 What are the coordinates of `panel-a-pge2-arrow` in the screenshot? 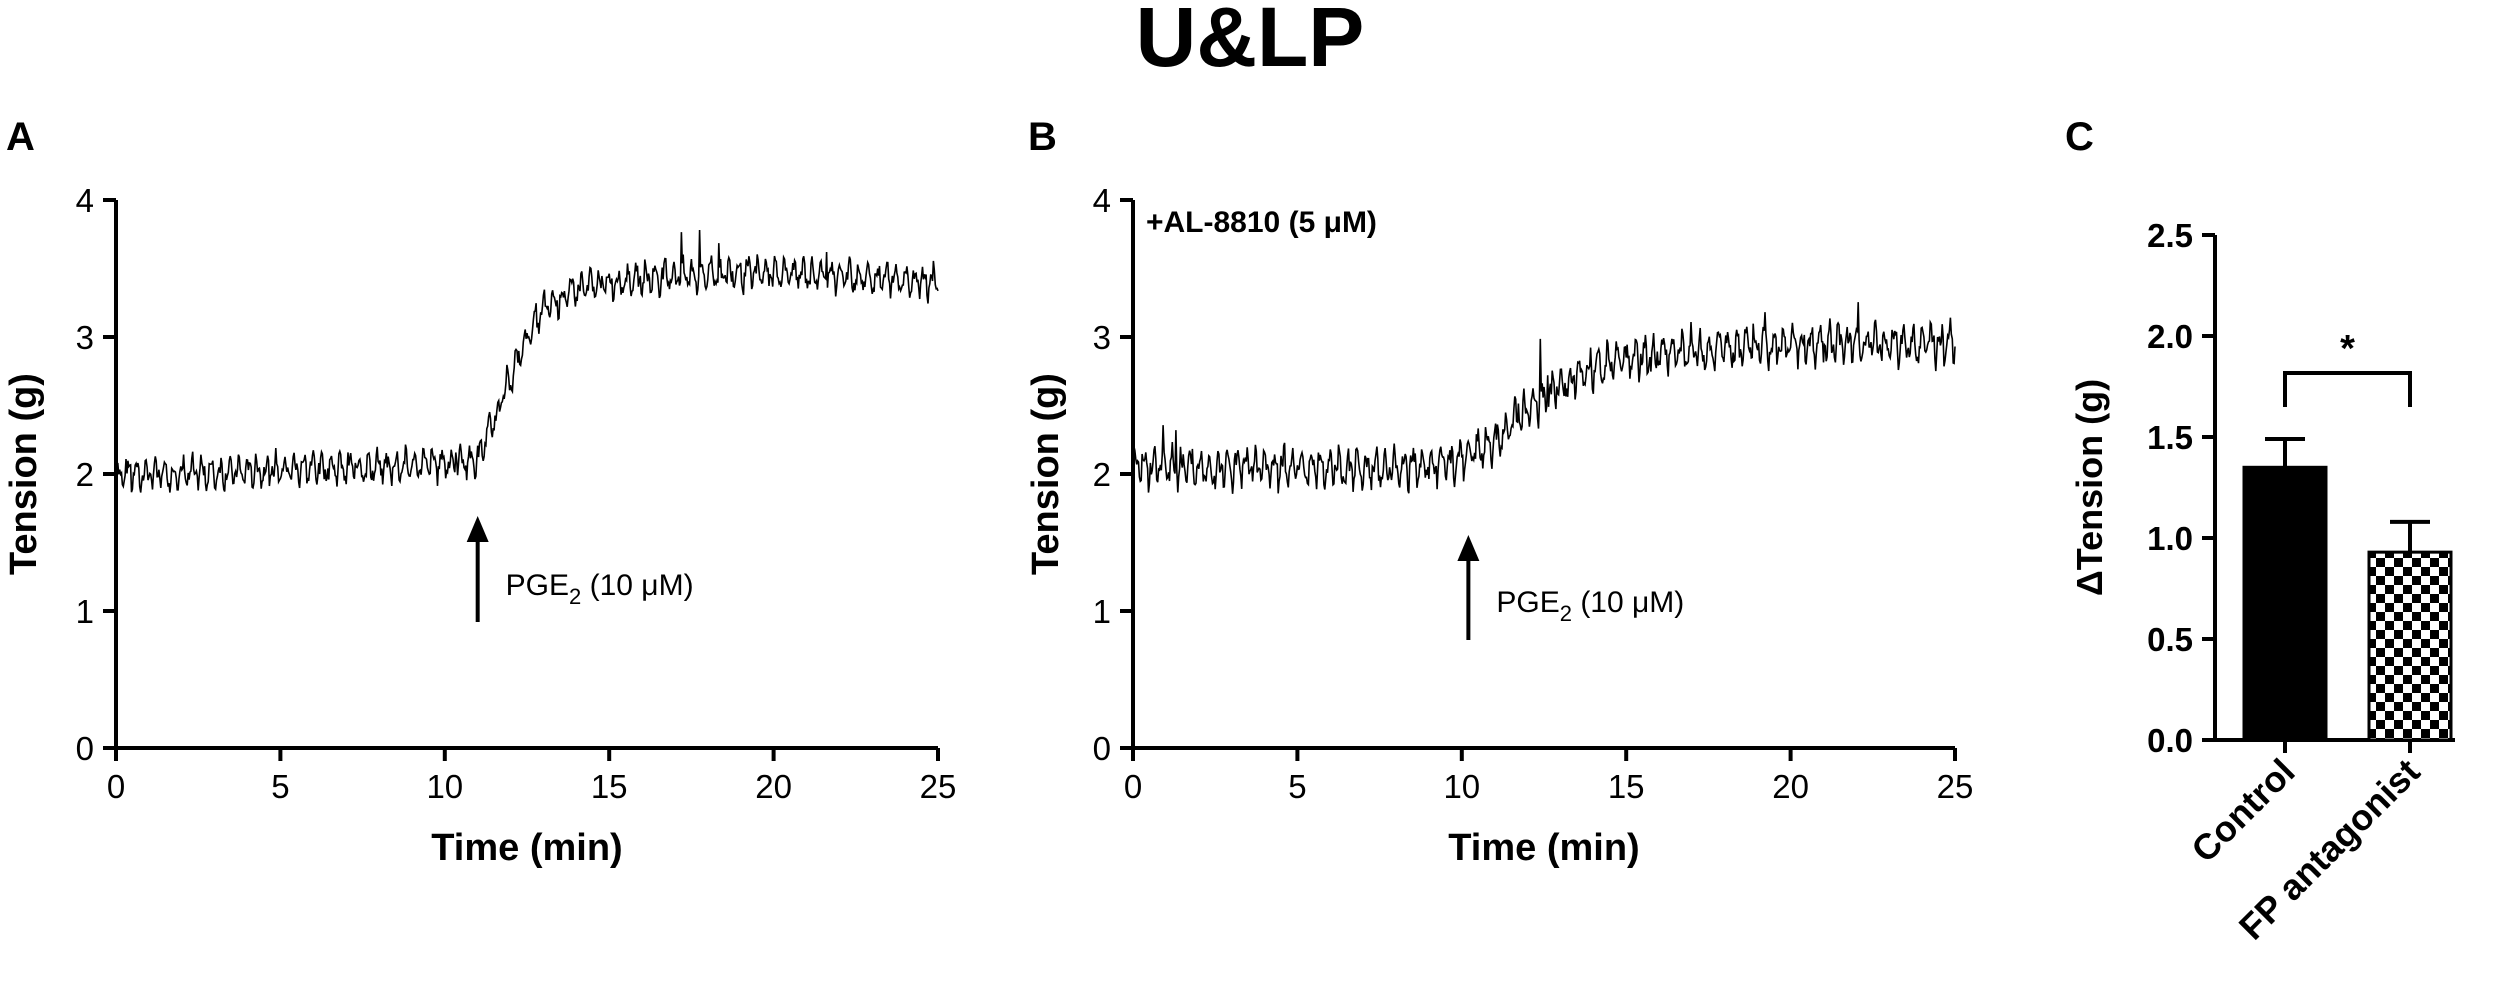 It's located at (477, 569).